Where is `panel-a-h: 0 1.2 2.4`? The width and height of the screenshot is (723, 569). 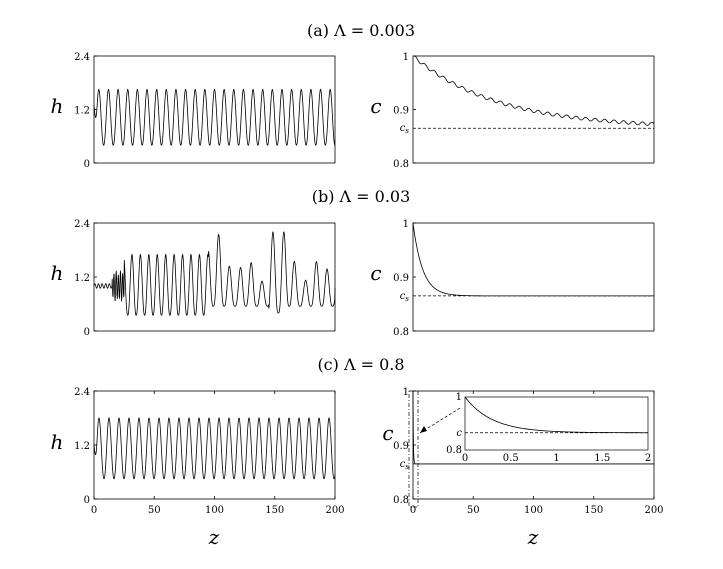
panel-a-h: 0 1.2 2.4 is located at coordinates (205, 111).